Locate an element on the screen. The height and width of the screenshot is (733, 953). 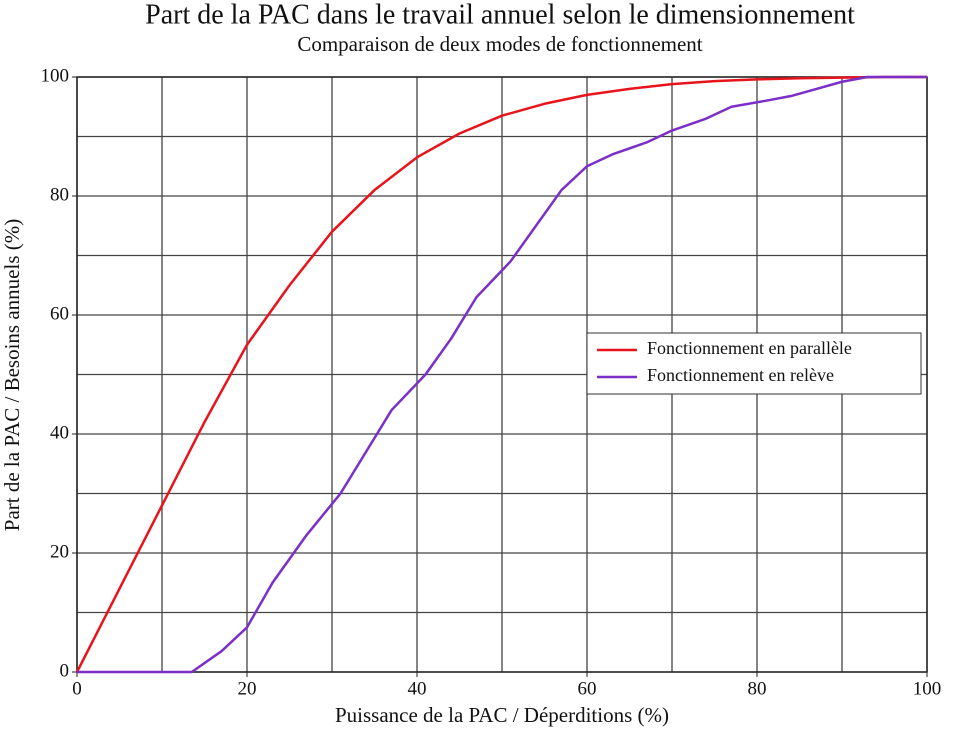
x-tick-label: 40 is located at coordinates (417, 688).